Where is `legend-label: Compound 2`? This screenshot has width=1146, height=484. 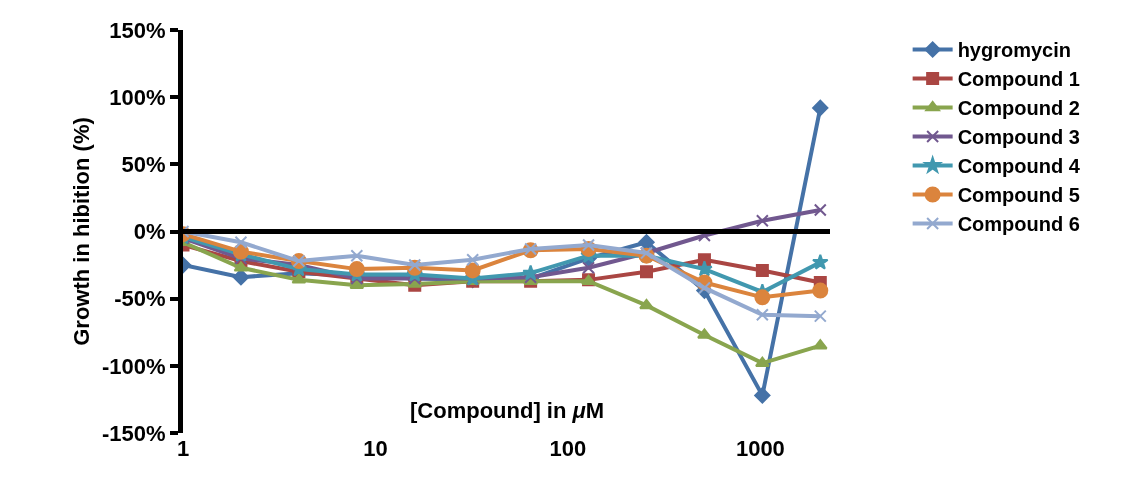 legend-label: Compound 2 is located at coordinates (1018, 108).